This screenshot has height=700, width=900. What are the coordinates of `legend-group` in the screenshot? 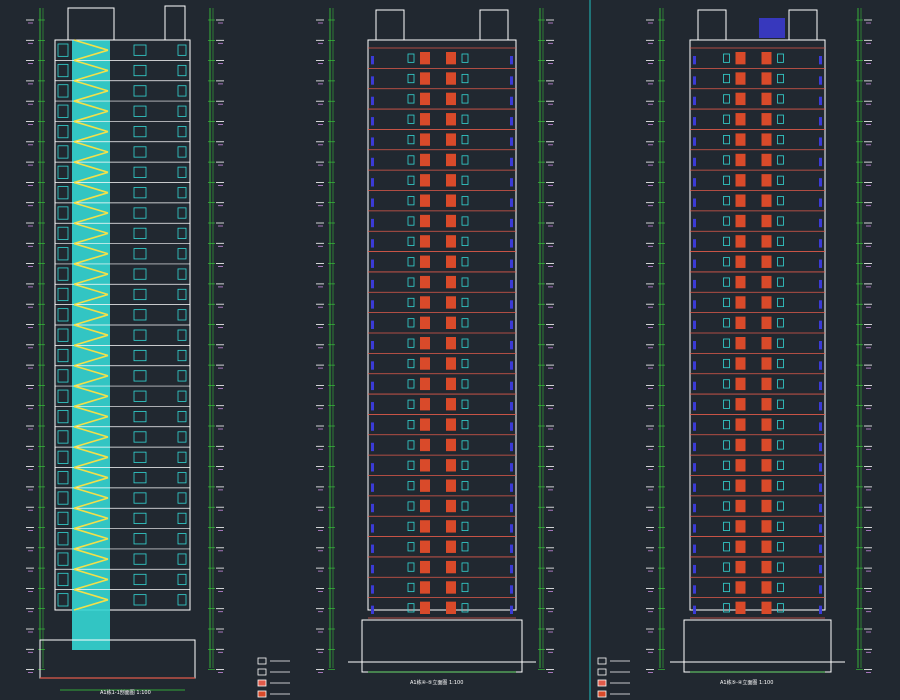 It's located at (443, 677).